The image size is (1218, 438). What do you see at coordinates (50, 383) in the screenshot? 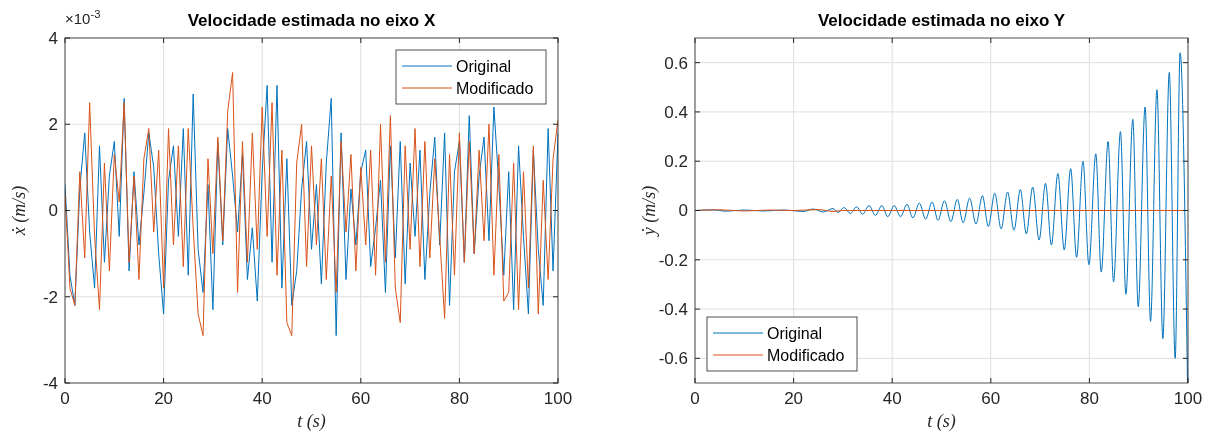
I see `y-tick-label: -4` at bounding box center [50, 383].